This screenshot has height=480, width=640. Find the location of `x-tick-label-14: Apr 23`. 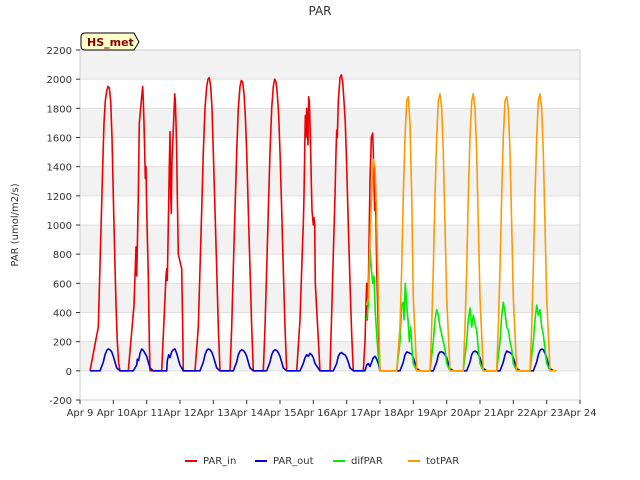

x-tick-label-14: Apr 23 is located at coordinates (546, 413).